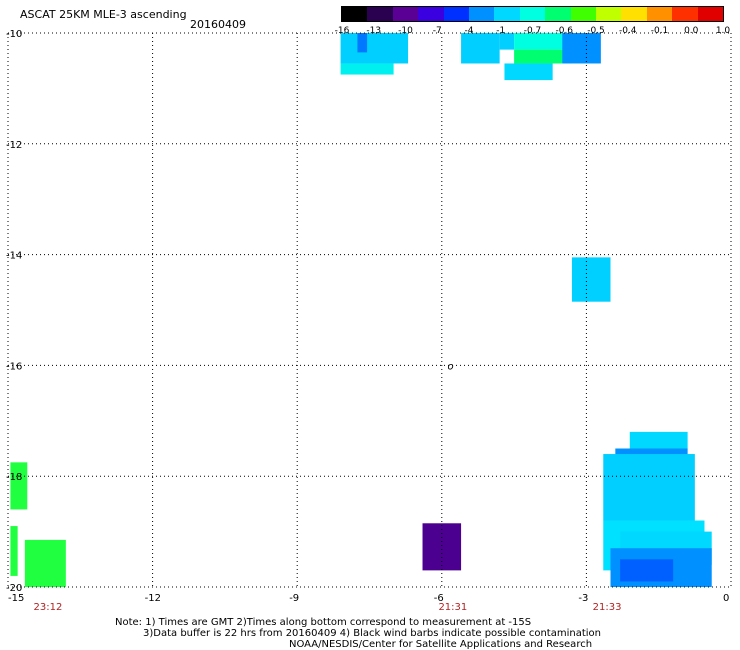  What do you see at coordinates (16, 598) in the screenshot?
I see `x-tick-label: -15` at bounding box center [16, 598].